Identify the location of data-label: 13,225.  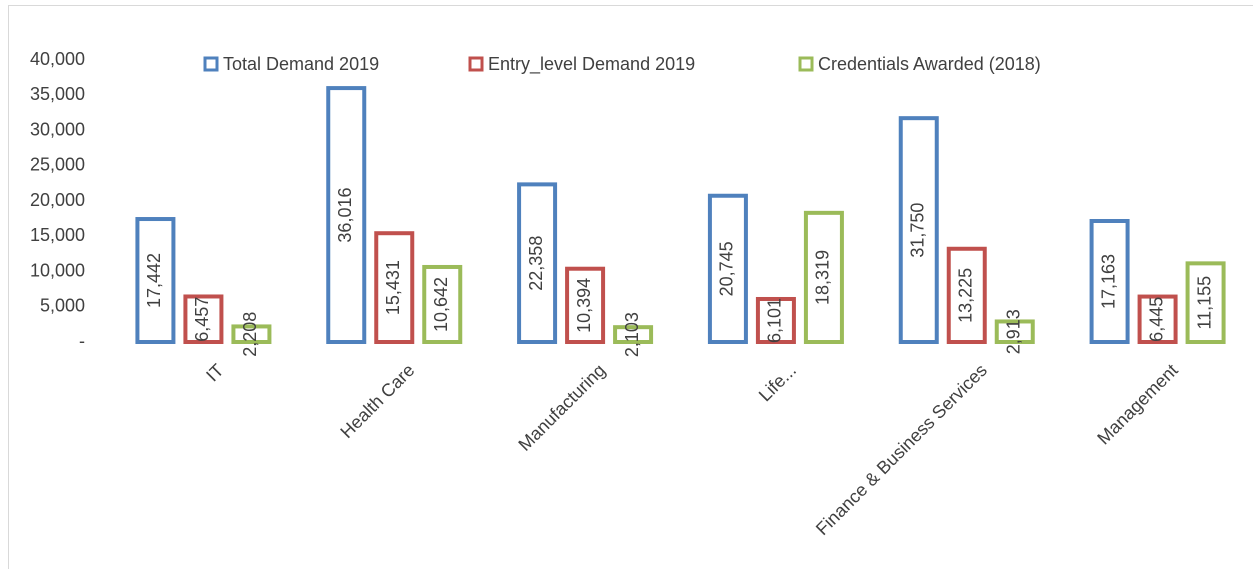
(966, 295).